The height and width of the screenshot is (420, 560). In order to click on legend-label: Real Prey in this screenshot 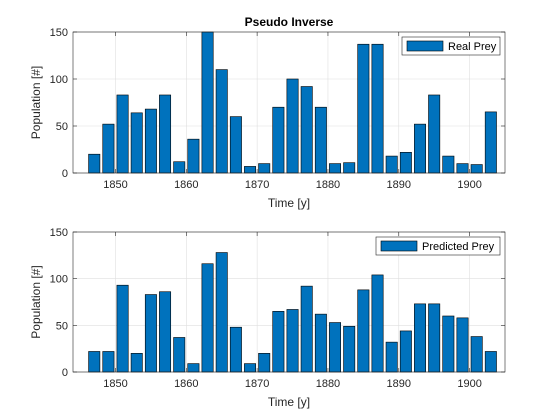, I will do `click(472, 47)`.